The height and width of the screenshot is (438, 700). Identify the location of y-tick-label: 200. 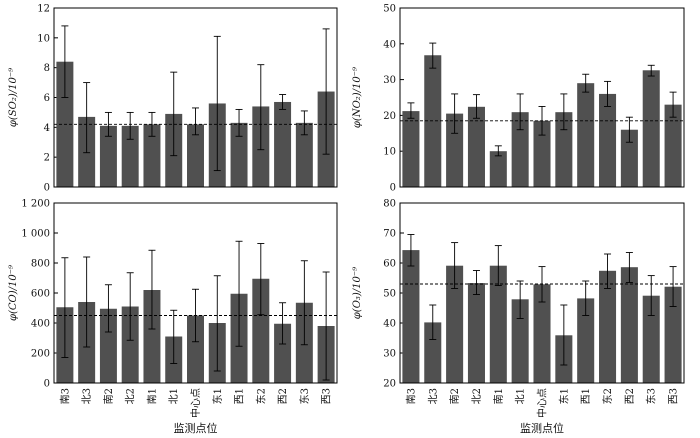
(40, 354).